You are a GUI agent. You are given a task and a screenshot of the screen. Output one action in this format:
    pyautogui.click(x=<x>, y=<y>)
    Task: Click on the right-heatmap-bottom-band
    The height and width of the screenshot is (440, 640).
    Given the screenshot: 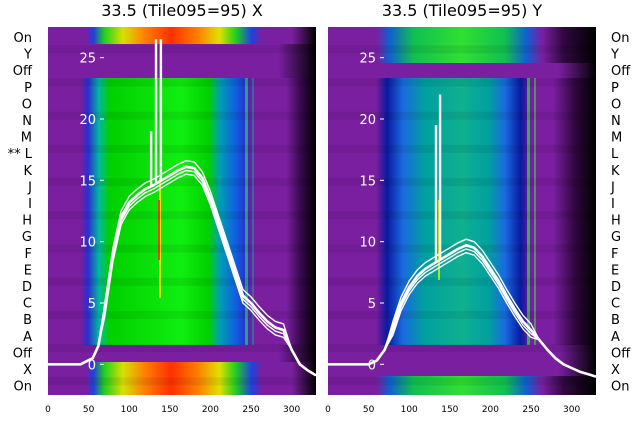 What is the action you would take?
    pyautogui.click(x=462, y=385)
    